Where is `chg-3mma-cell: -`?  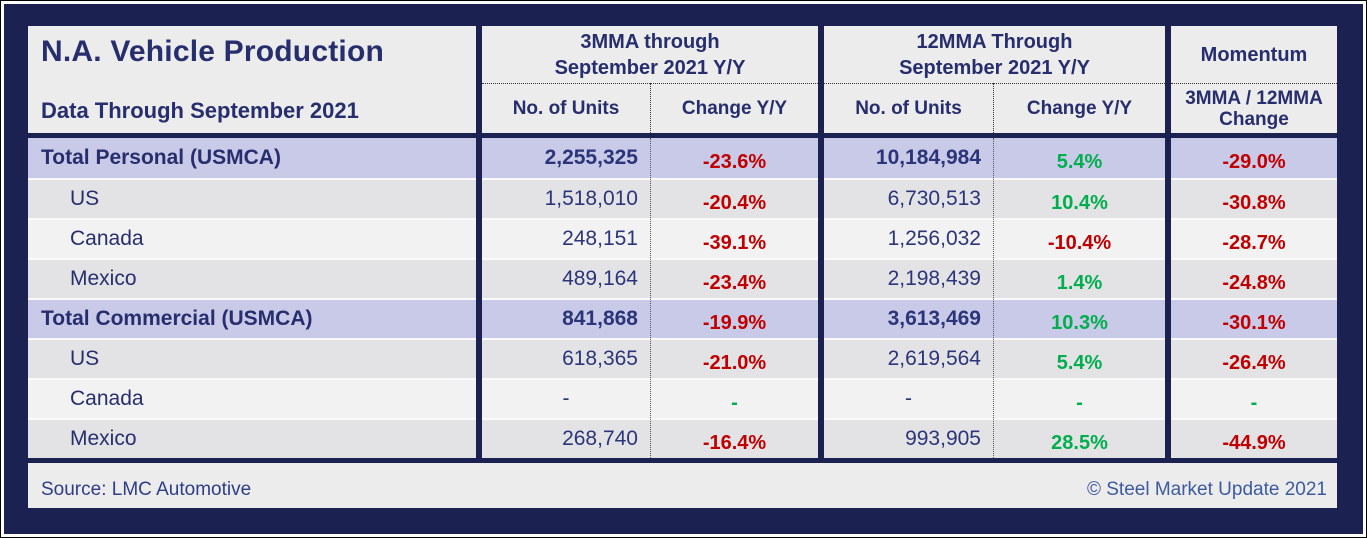
chg-3mma-cell: - is located at coordinates (734, 398).